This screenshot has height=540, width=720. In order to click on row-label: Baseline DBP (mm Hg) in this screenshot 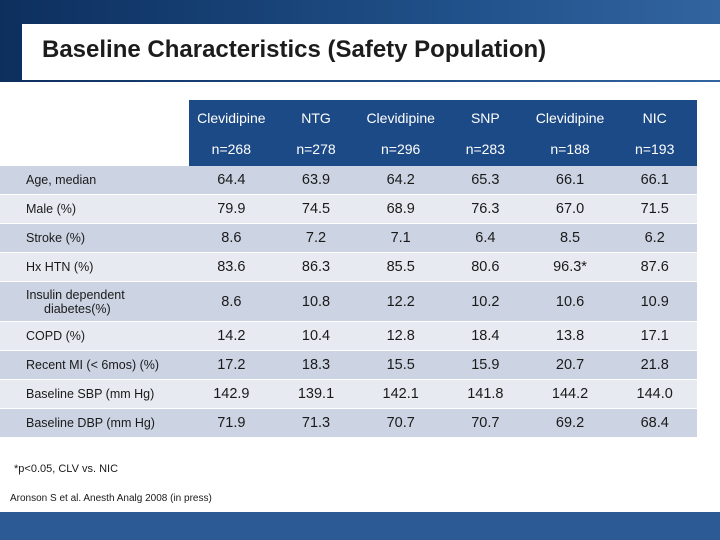, I will do `click(90, 423)`.